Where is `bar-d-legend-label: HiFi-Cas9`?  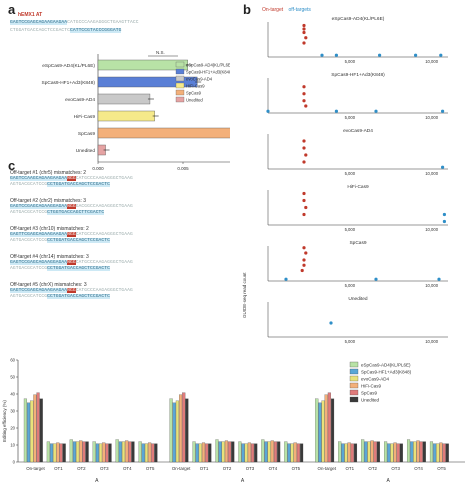
bar-d-legend-label: HiFi-Cas9 is located at coordinates (371, 386).